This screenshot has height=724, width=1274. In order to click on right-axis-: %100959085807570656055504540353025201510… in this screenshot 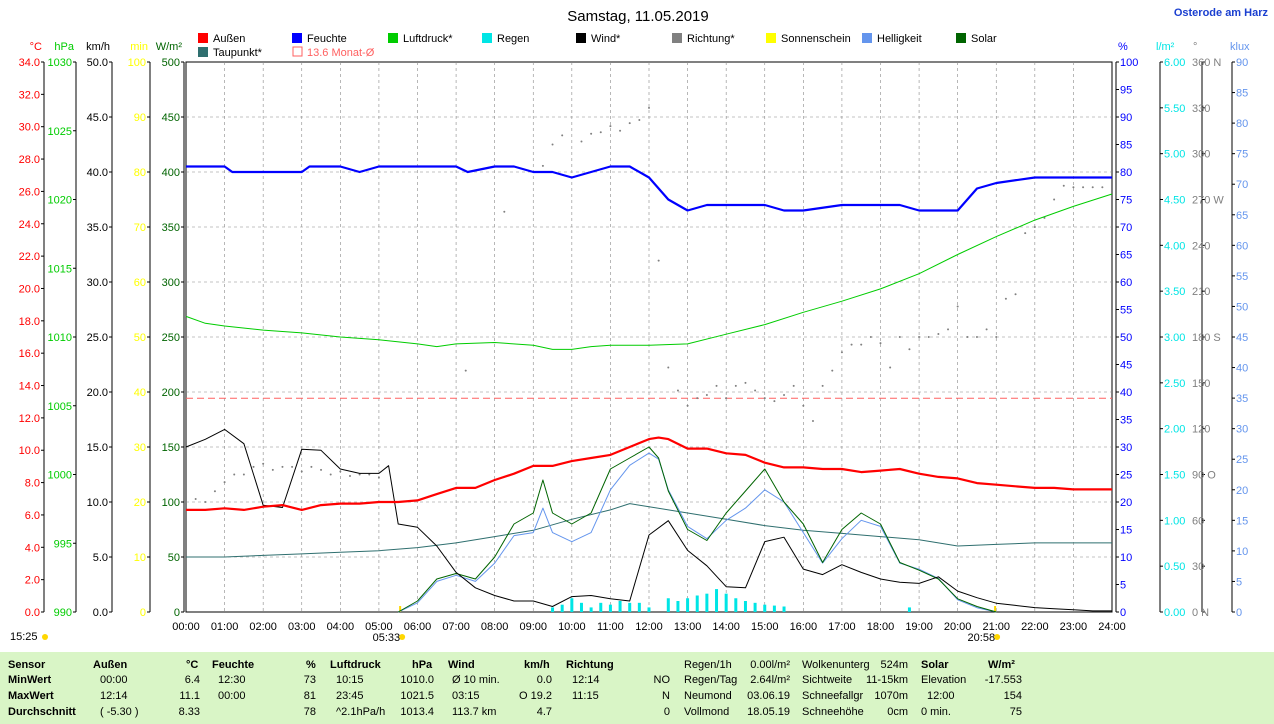, I will do `click(1126, 330)`.